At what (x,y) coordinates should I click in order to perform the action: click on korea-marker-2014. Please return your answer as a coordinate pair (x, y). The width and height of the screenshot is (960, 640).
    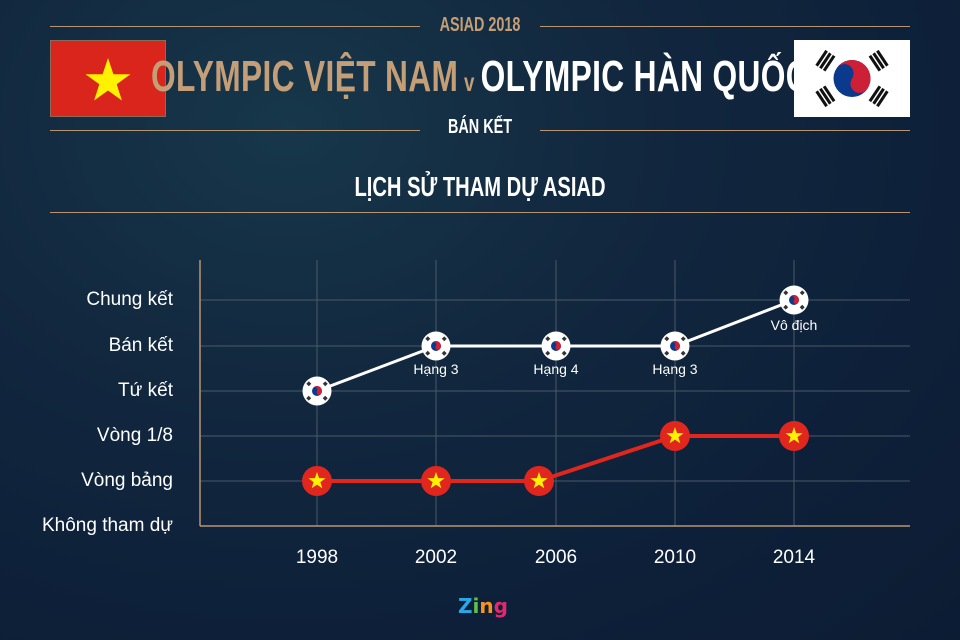
    Looking at the image, I should click on (794, 300).